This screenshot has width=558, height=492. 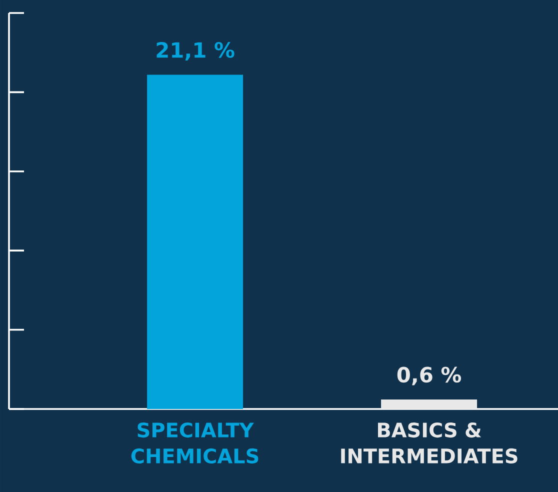 I want to click on data-label: 21,1 %, so click(x=195, y=51).